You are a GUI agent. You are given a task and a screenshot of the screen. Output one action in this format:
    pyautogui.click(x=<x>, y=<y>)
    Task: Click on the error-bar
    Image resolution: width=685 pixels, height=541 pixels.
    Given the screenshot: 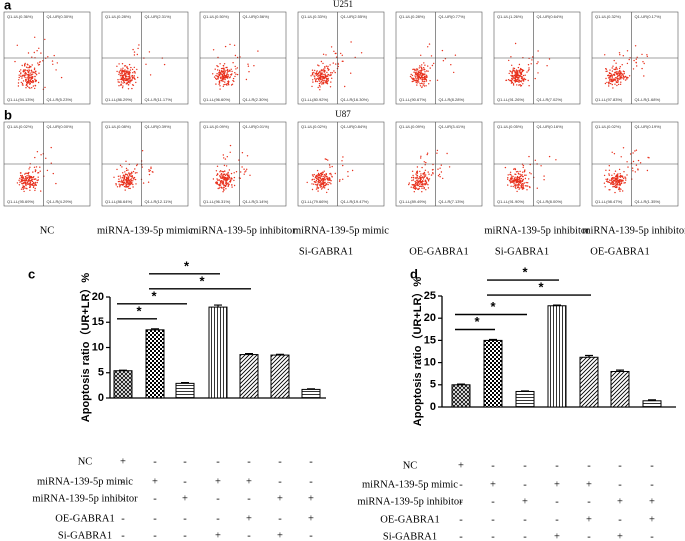 What is the action you would take?
    pyautogui.click(x=185, y=382)
    